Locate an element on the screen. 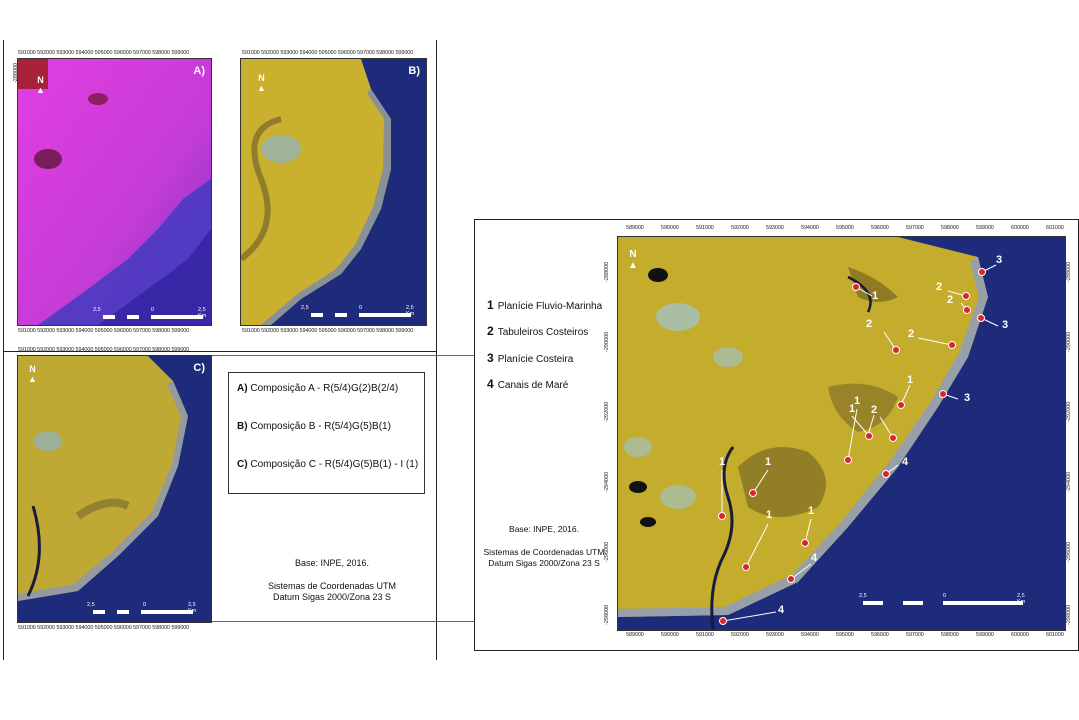 This screenshot has width=1079, height=720. coord-label: 592000 is located at coordinates (740, 228).